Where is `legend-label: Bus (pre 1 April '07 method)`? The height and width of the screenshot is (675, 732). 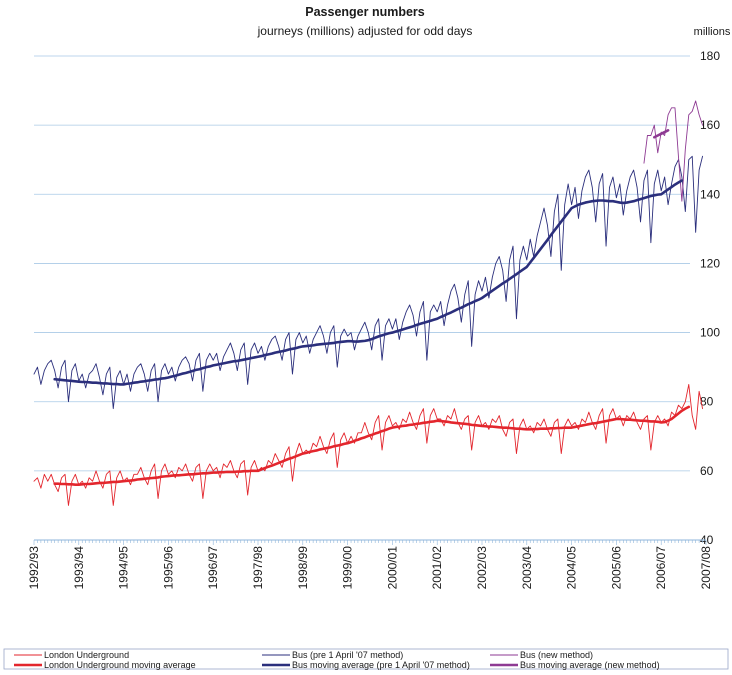
legend-label: Bus (pre 1 April '07 method) is located at coordinates (347, 655).